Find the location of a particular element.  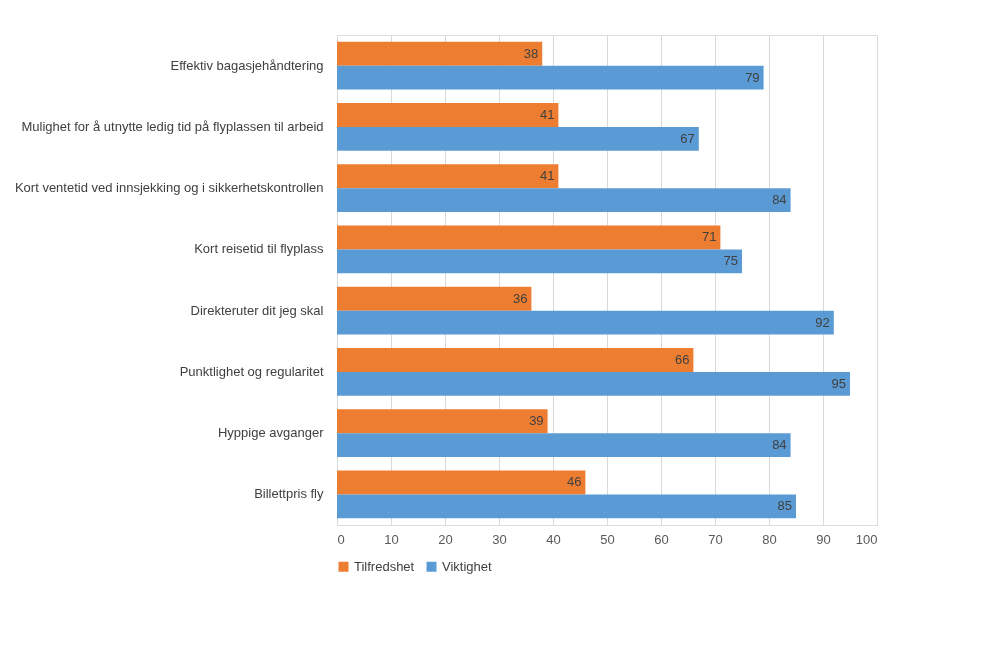

y-tick-label: Kort reisetid til flyplass is located at coordinates (259, 249).